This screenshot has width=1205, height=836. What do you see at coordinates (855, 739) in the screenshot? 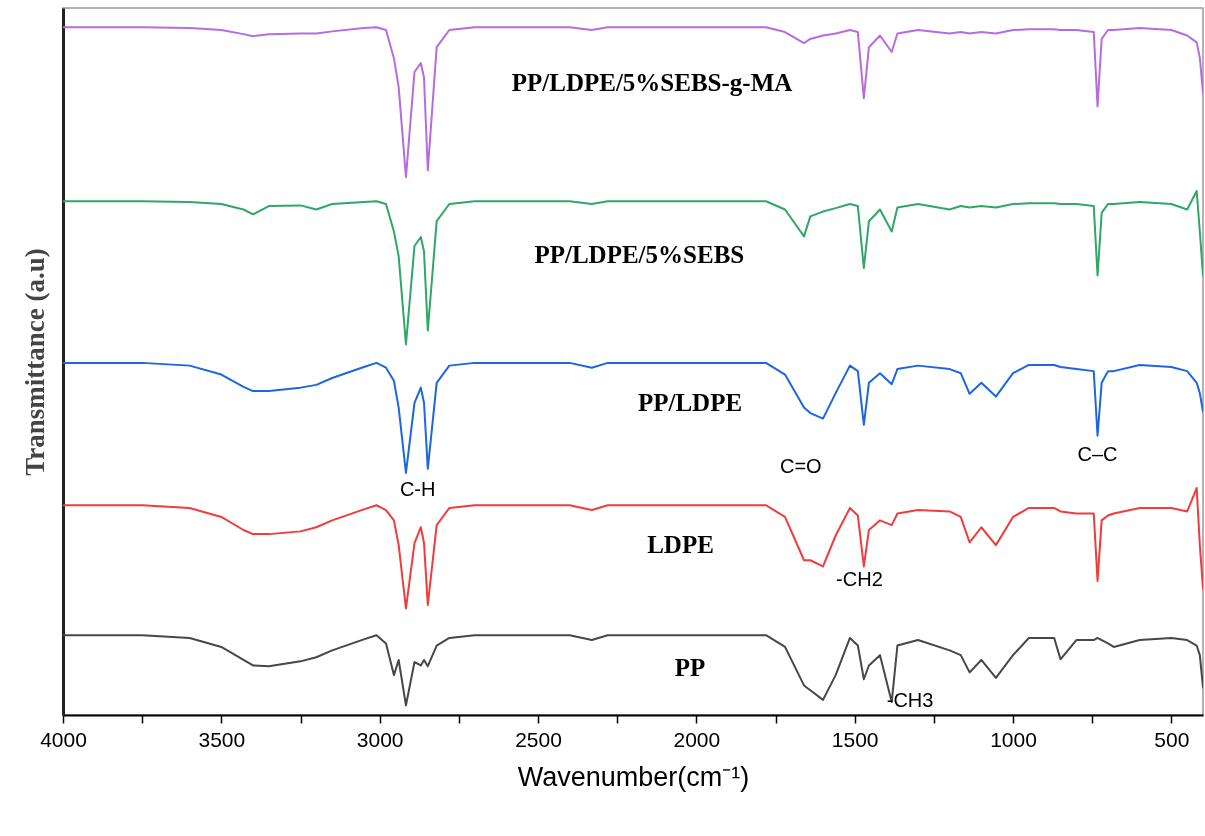
I see `x-tick-label: 1500` at bounding box center [855, 739].